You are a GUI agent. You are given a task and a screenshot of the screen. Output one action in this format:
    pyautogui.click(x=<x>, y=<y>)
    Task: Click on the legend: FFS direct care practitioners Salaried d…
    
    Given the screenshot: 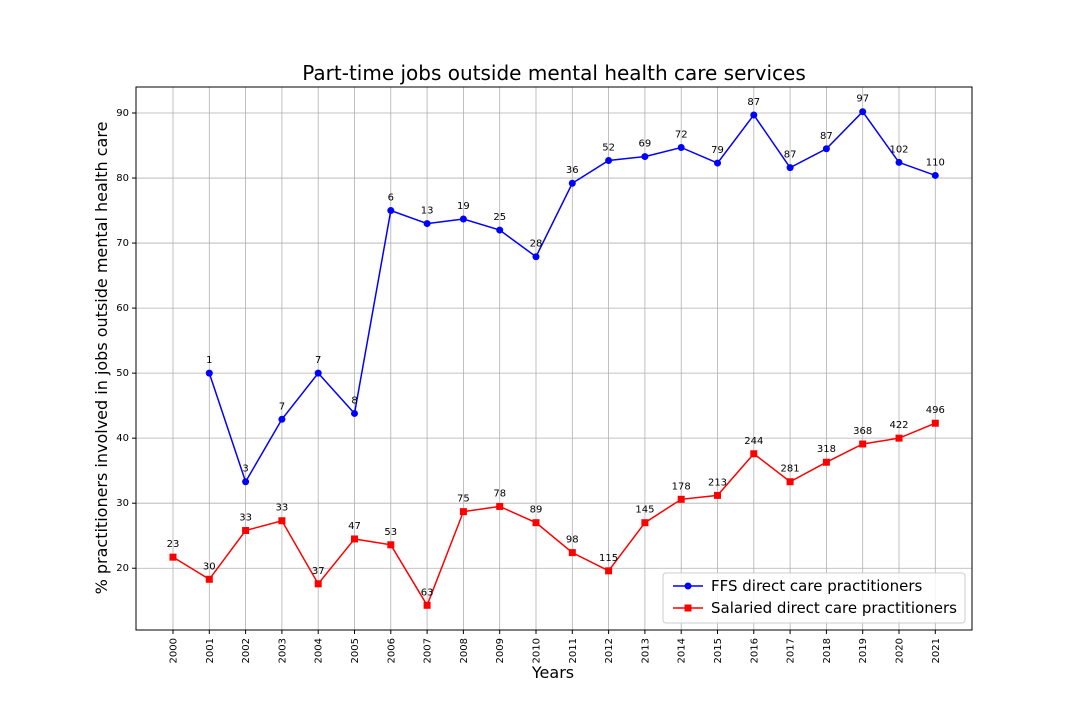 What is the action you would take?
    pyautogui.click(x=814, y=598)
    